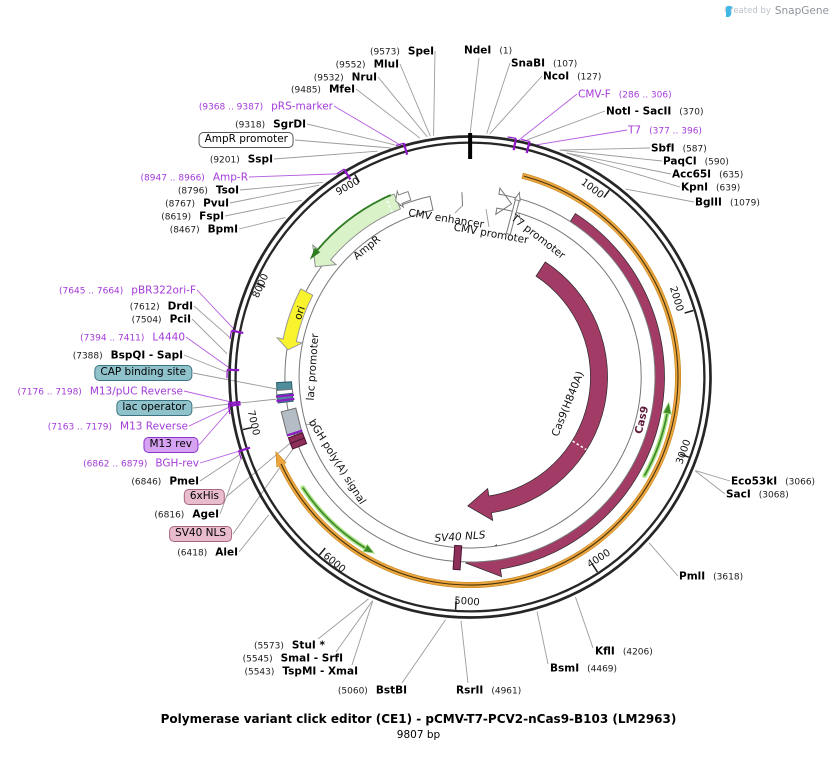  I want to click on orf-arrow-bottom-left, so click(334, 518).